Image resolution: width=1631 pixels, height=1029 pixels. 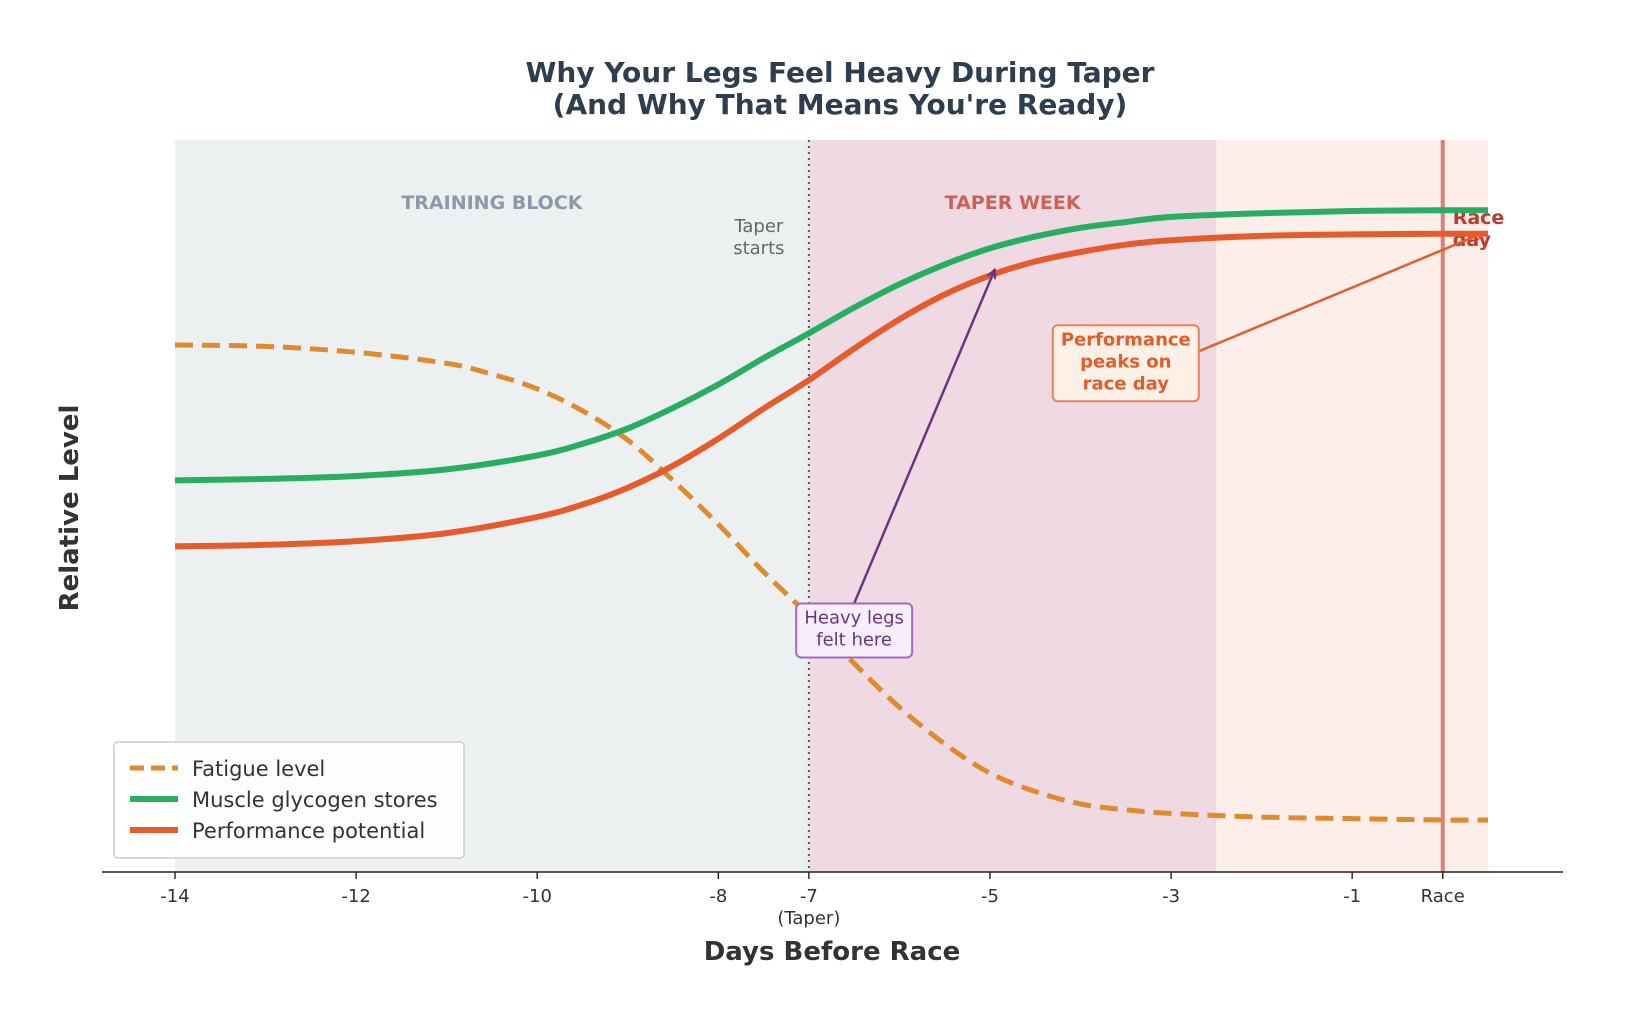 What do you see at coordinates (1443, 896) in the screenshot?
I see `x-tick-label: Race` at bounding box center [1443, 896].